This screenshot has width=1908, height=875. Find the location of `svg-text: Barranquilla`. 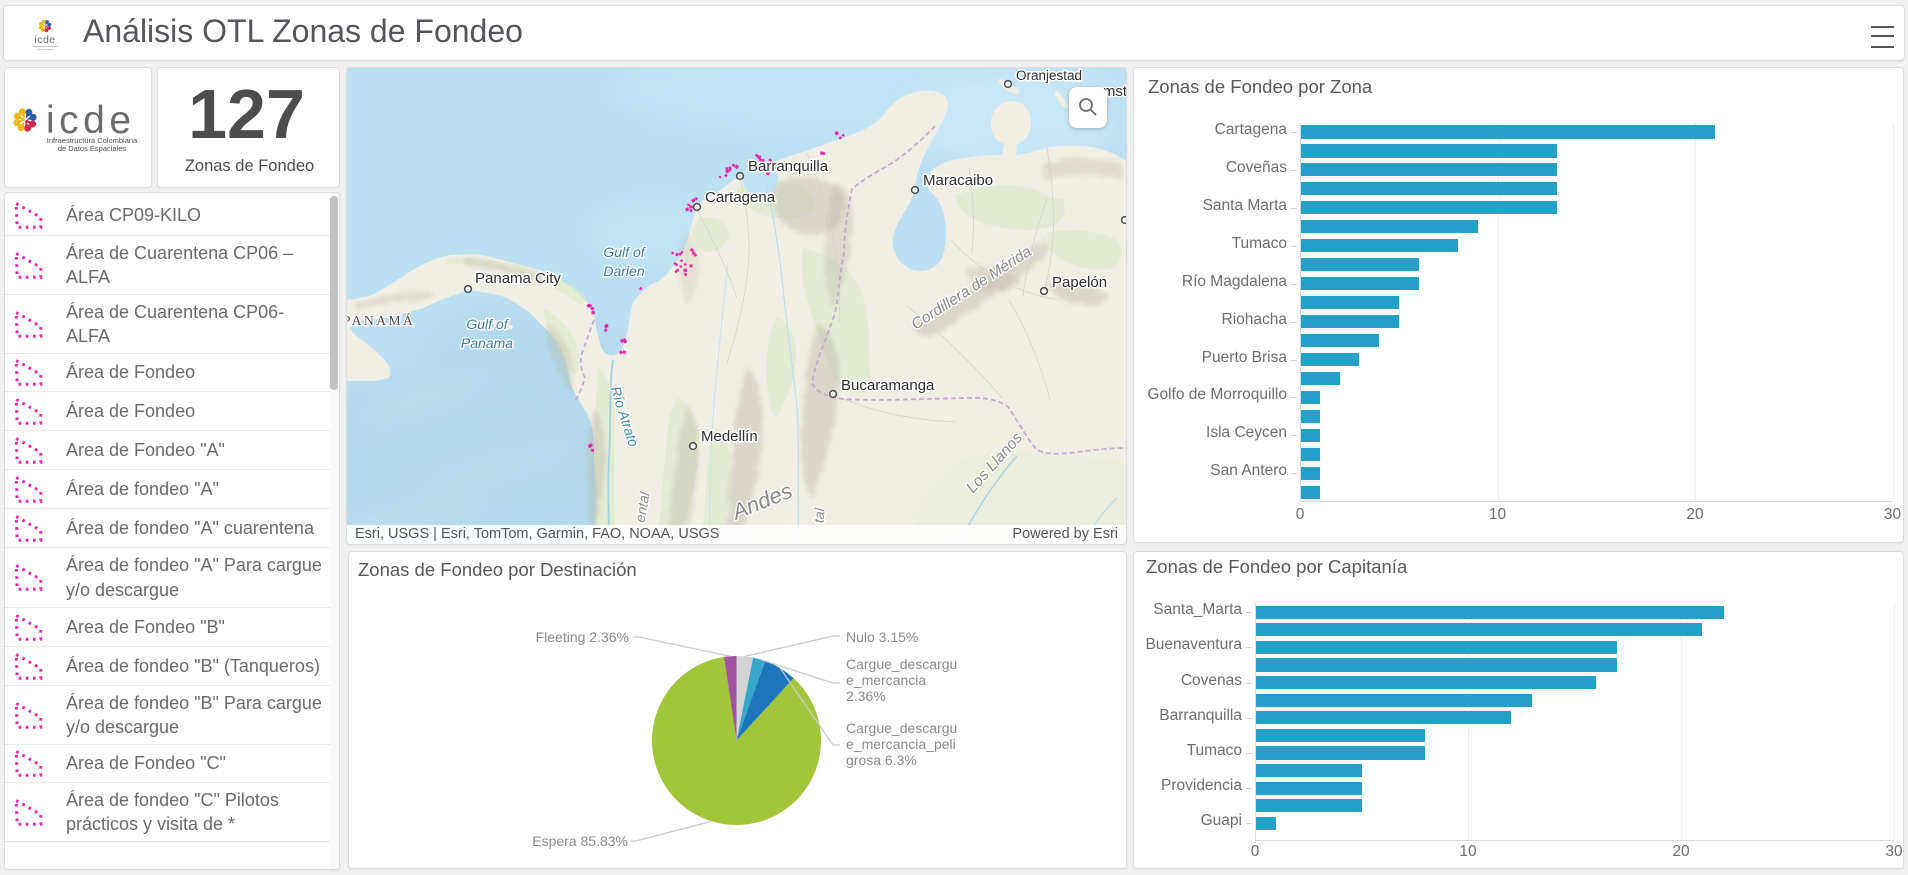

svg-text: Barranquilla is located at coordinates (788, 166).